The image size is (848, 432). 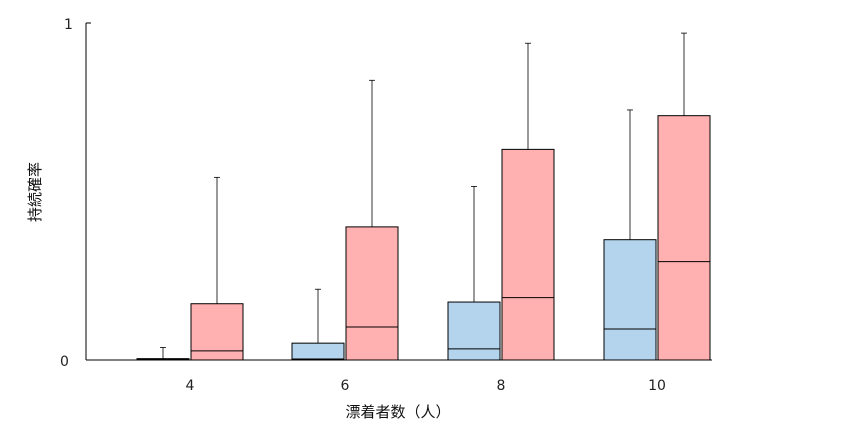 What do you see at coordinates (35, 192) in the screenshot?
I see `y-axis-title: 持続確率` at bounding box center [35, 192].